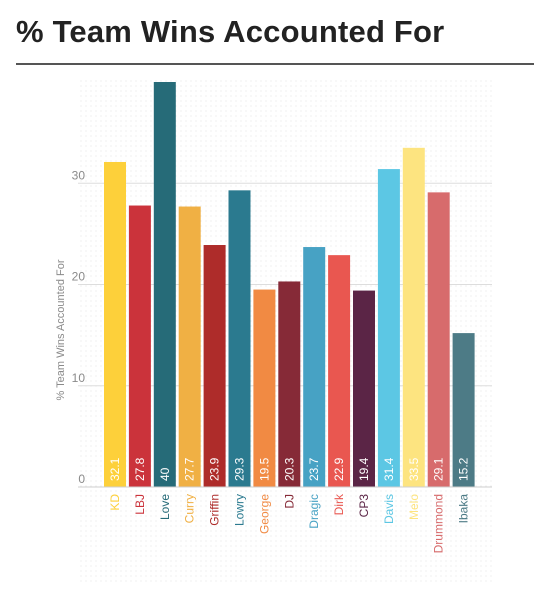 Image resolution: width=539 pixels, height=600 pixels. What do you see at coordinates (264, 469) in the screenshot?
I see `bar-value-label: 19.5` at bounding box center [264, 469].